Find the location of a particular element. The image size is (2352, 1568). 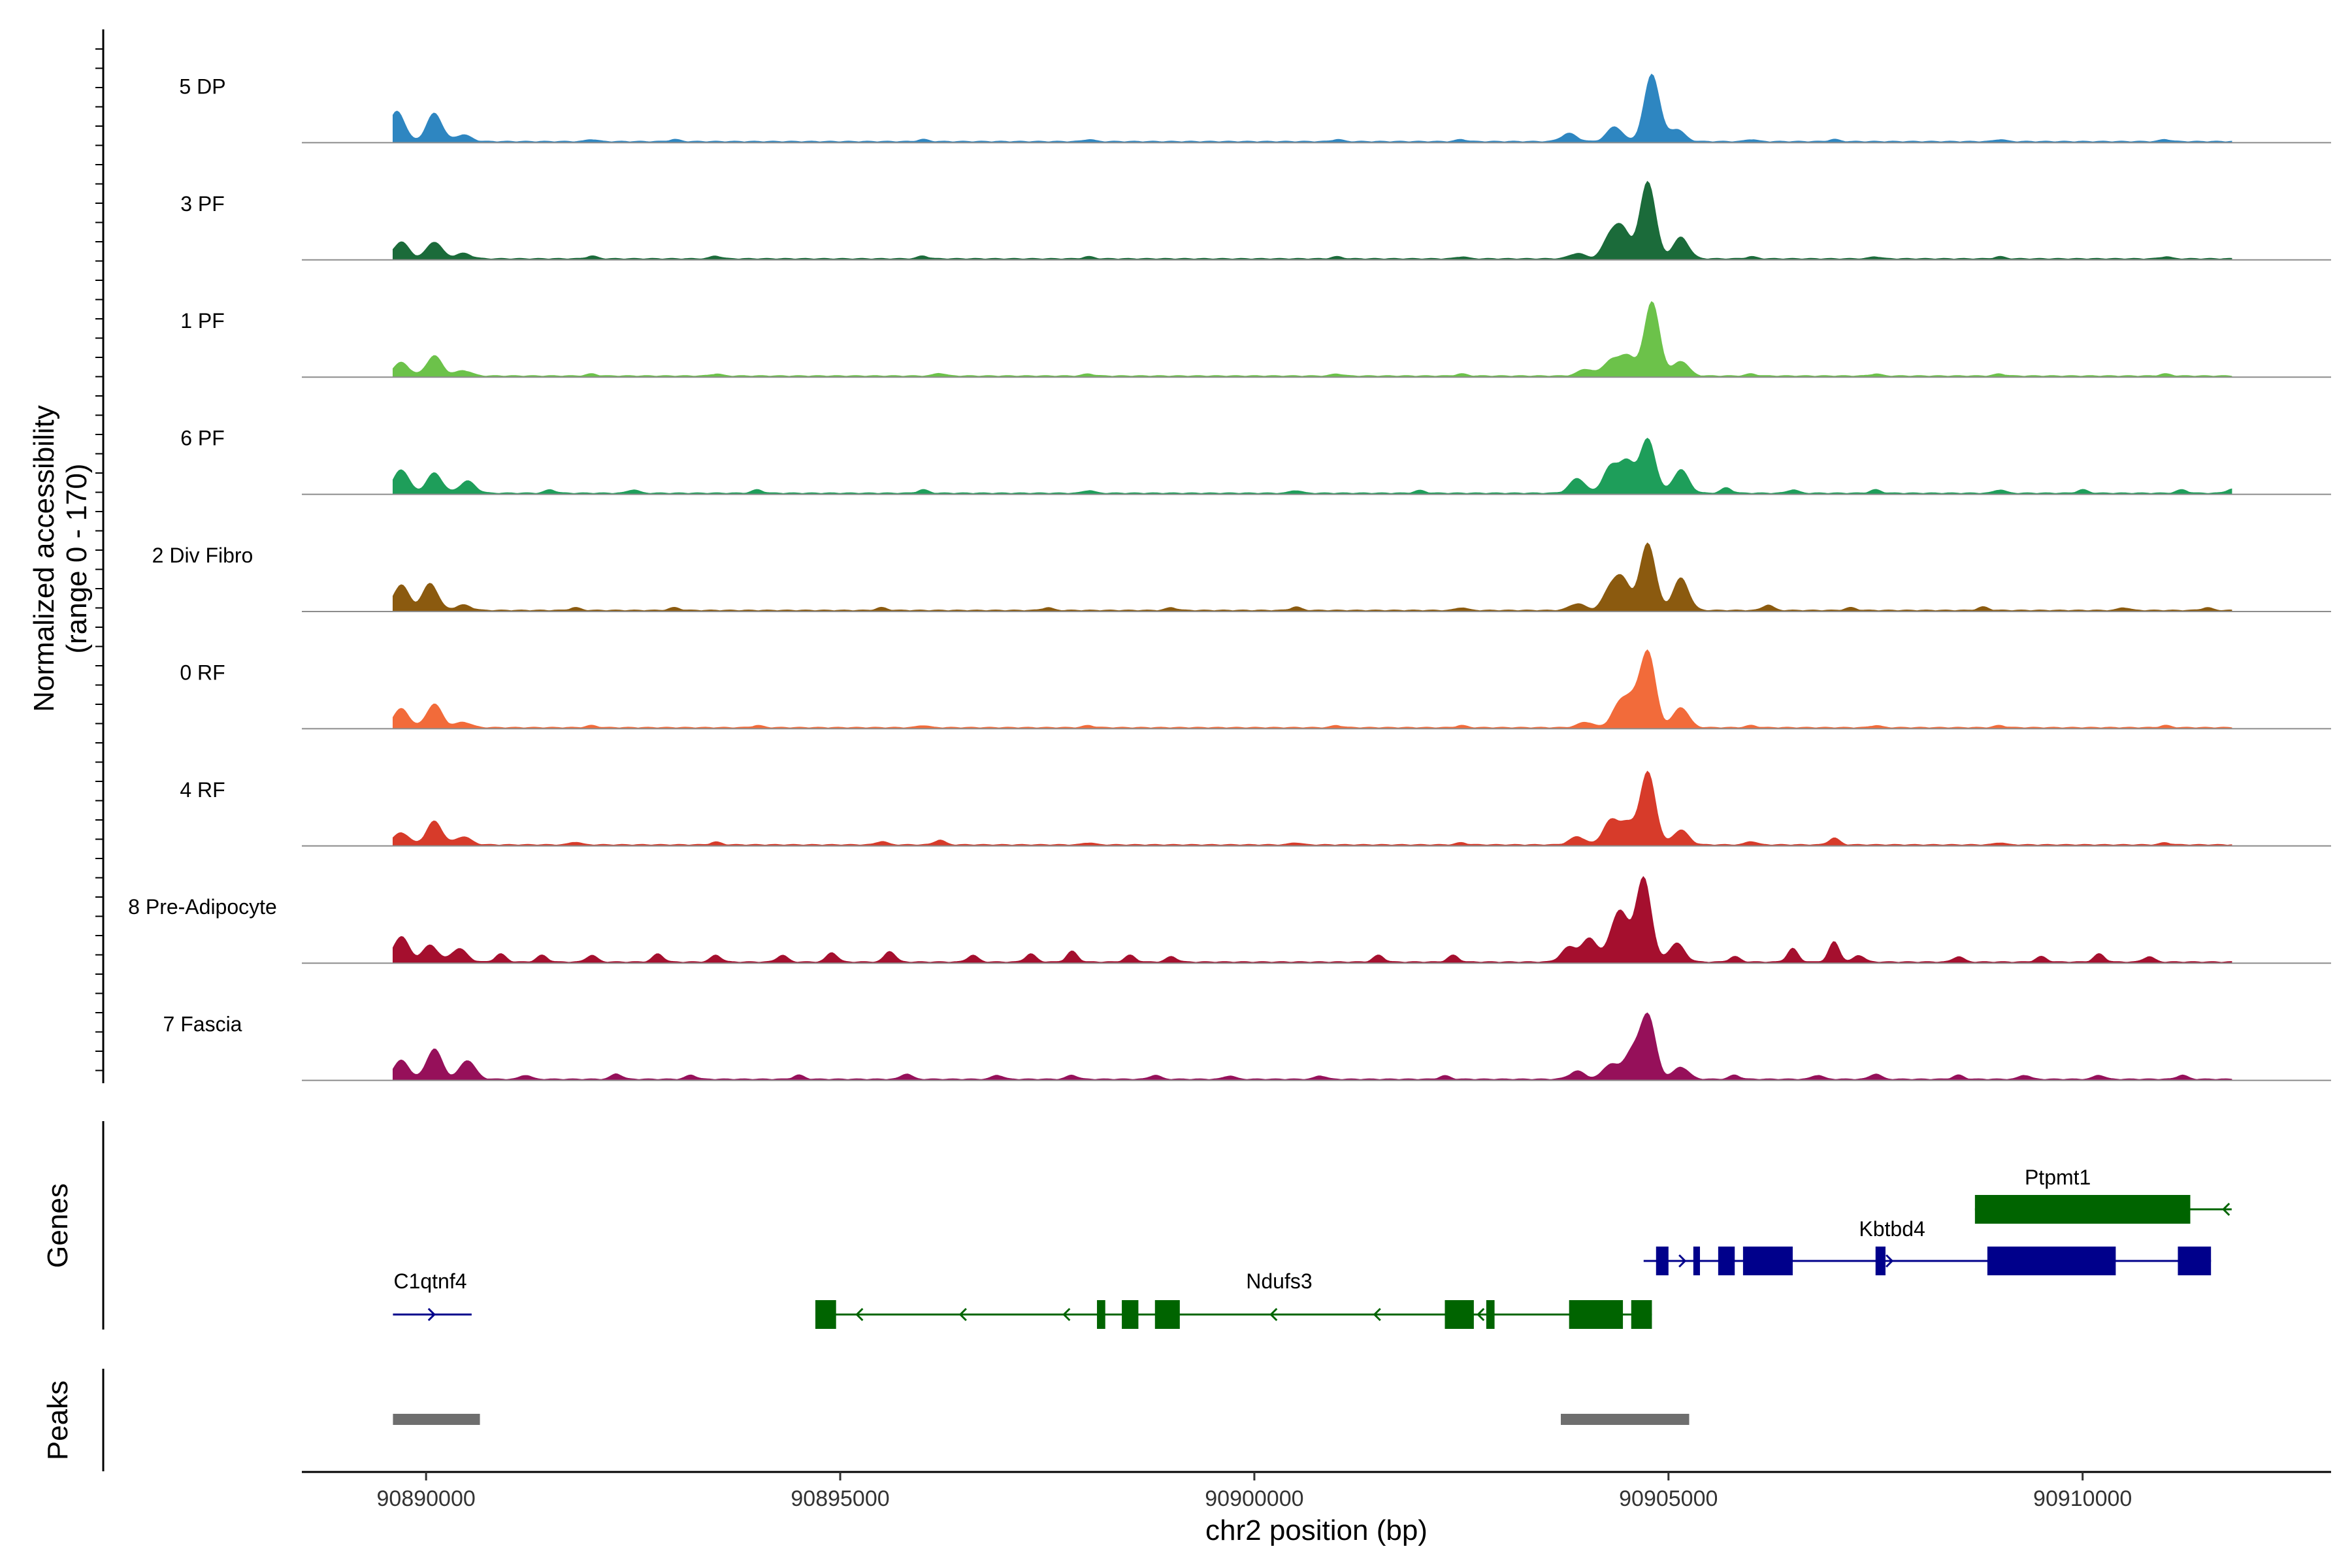

x-tick-label: 90905000 is located at coordinates (1668, 1498).